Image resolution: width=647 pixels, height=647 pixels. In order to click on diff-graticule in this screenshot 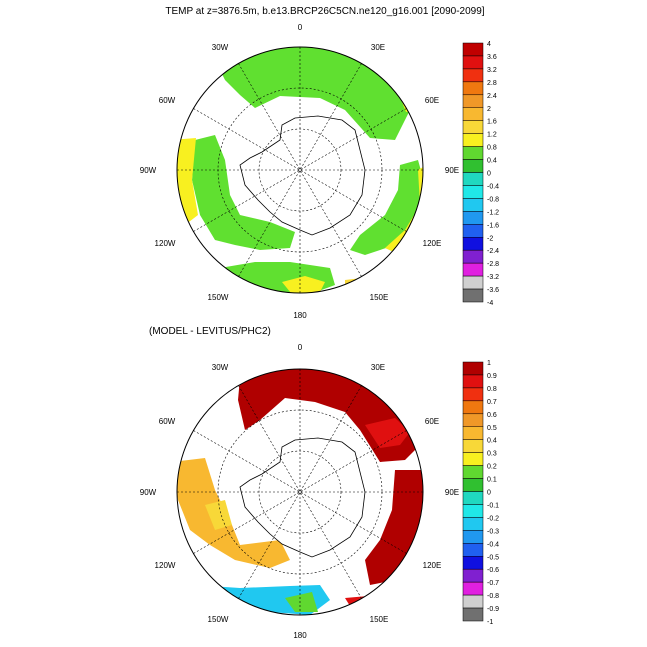, I will do `click(300, 492)`.